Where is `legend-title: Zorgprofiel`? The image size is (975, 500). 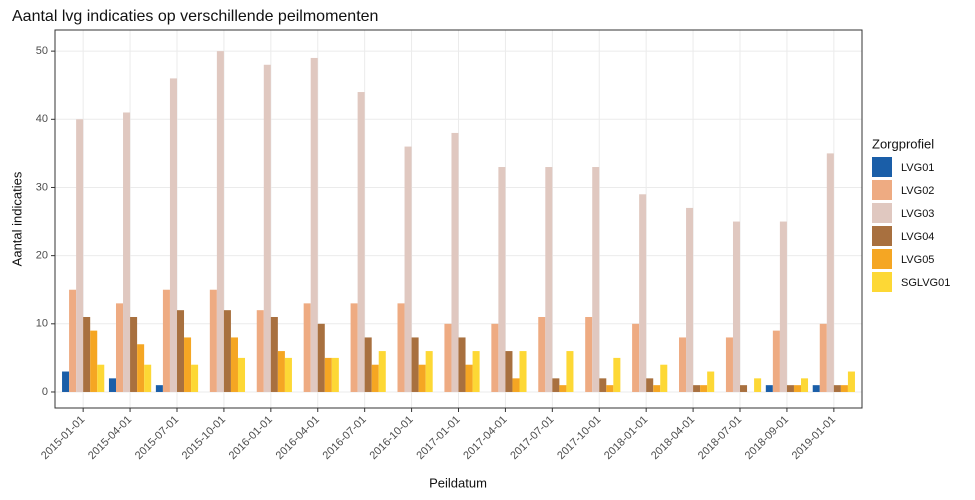 legend-title: Zorgprofiel is located at coordinates (903, 143).